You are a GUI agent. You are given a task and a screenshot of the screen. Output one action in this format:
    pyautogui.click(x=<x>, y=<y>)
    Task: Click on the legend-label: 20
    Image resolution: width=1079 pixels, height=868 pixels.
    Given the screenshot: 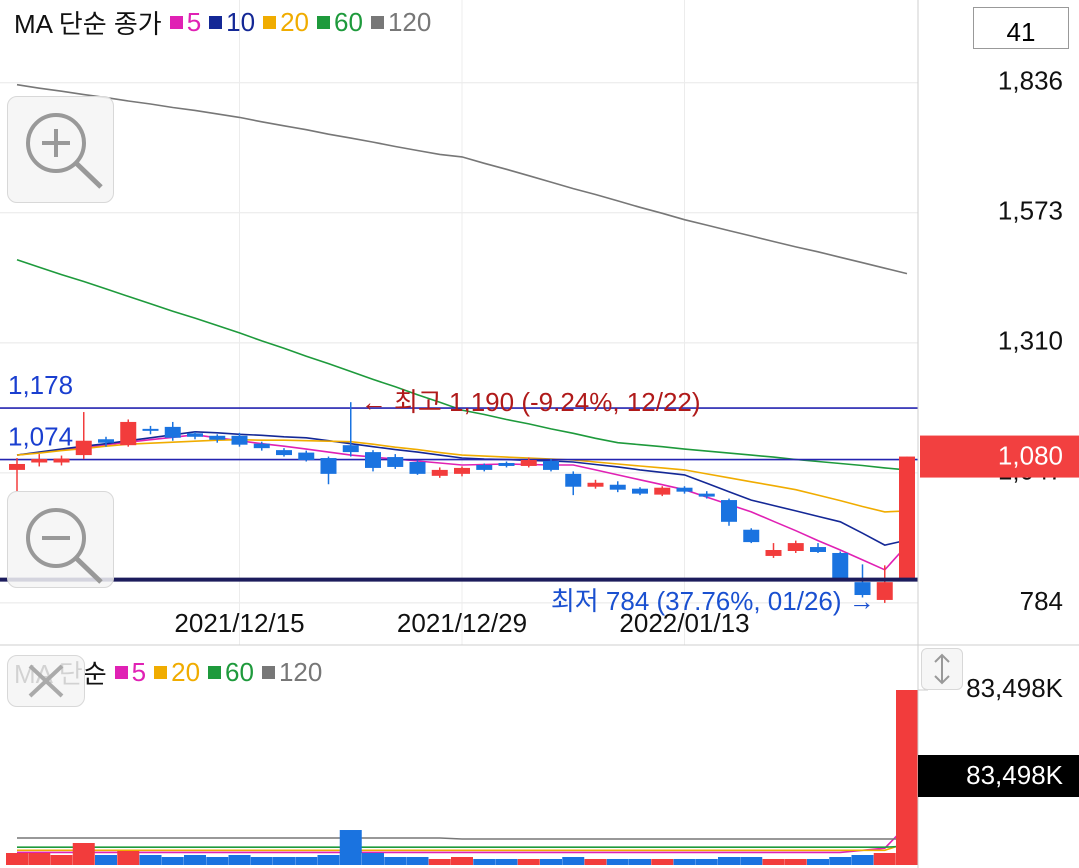 What is the action you would take?
    pyautogui.click(x=186, y=672)
    